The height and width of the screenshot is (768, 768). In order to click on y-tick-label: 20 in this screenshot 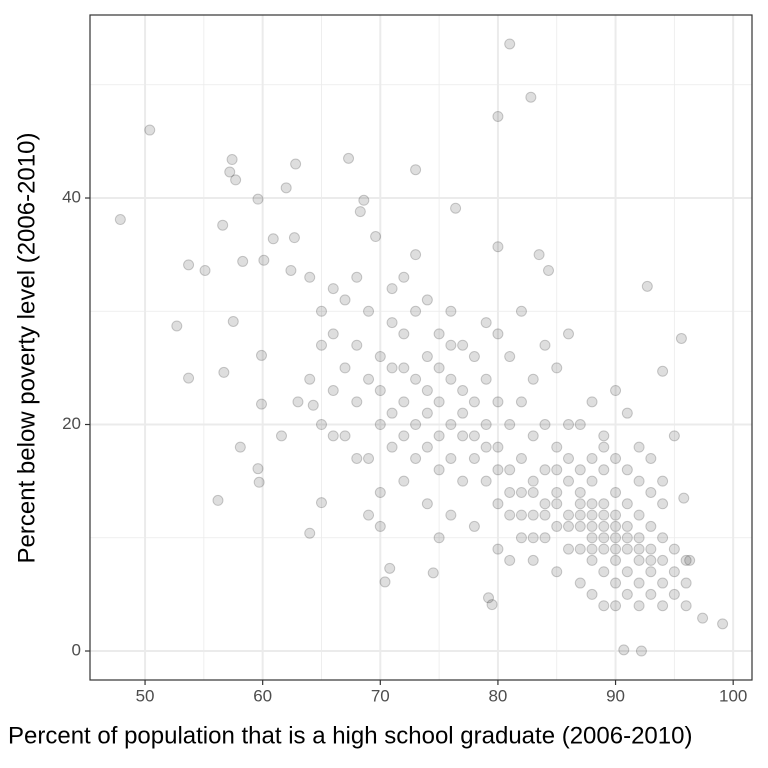, I will do `click(71, 423)`.